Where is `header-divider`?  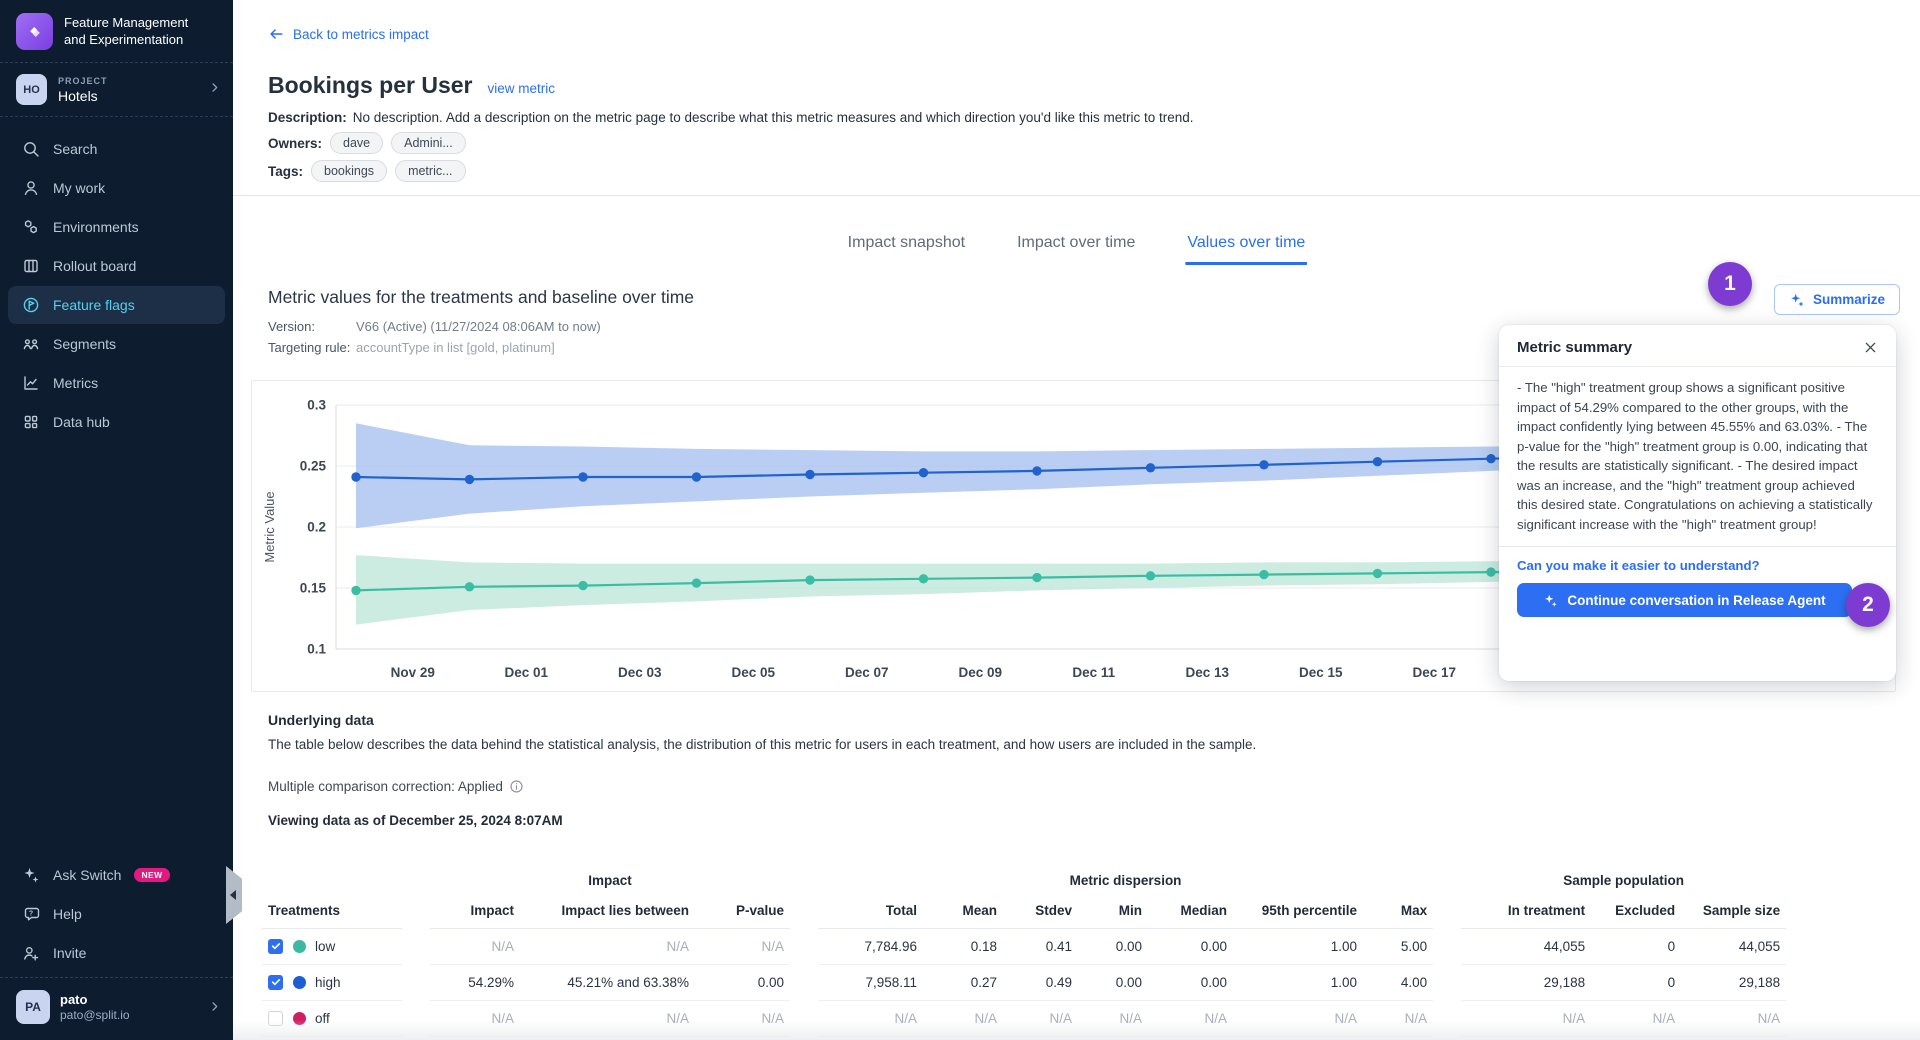 header-divider is located at coordinates (1076, 195).